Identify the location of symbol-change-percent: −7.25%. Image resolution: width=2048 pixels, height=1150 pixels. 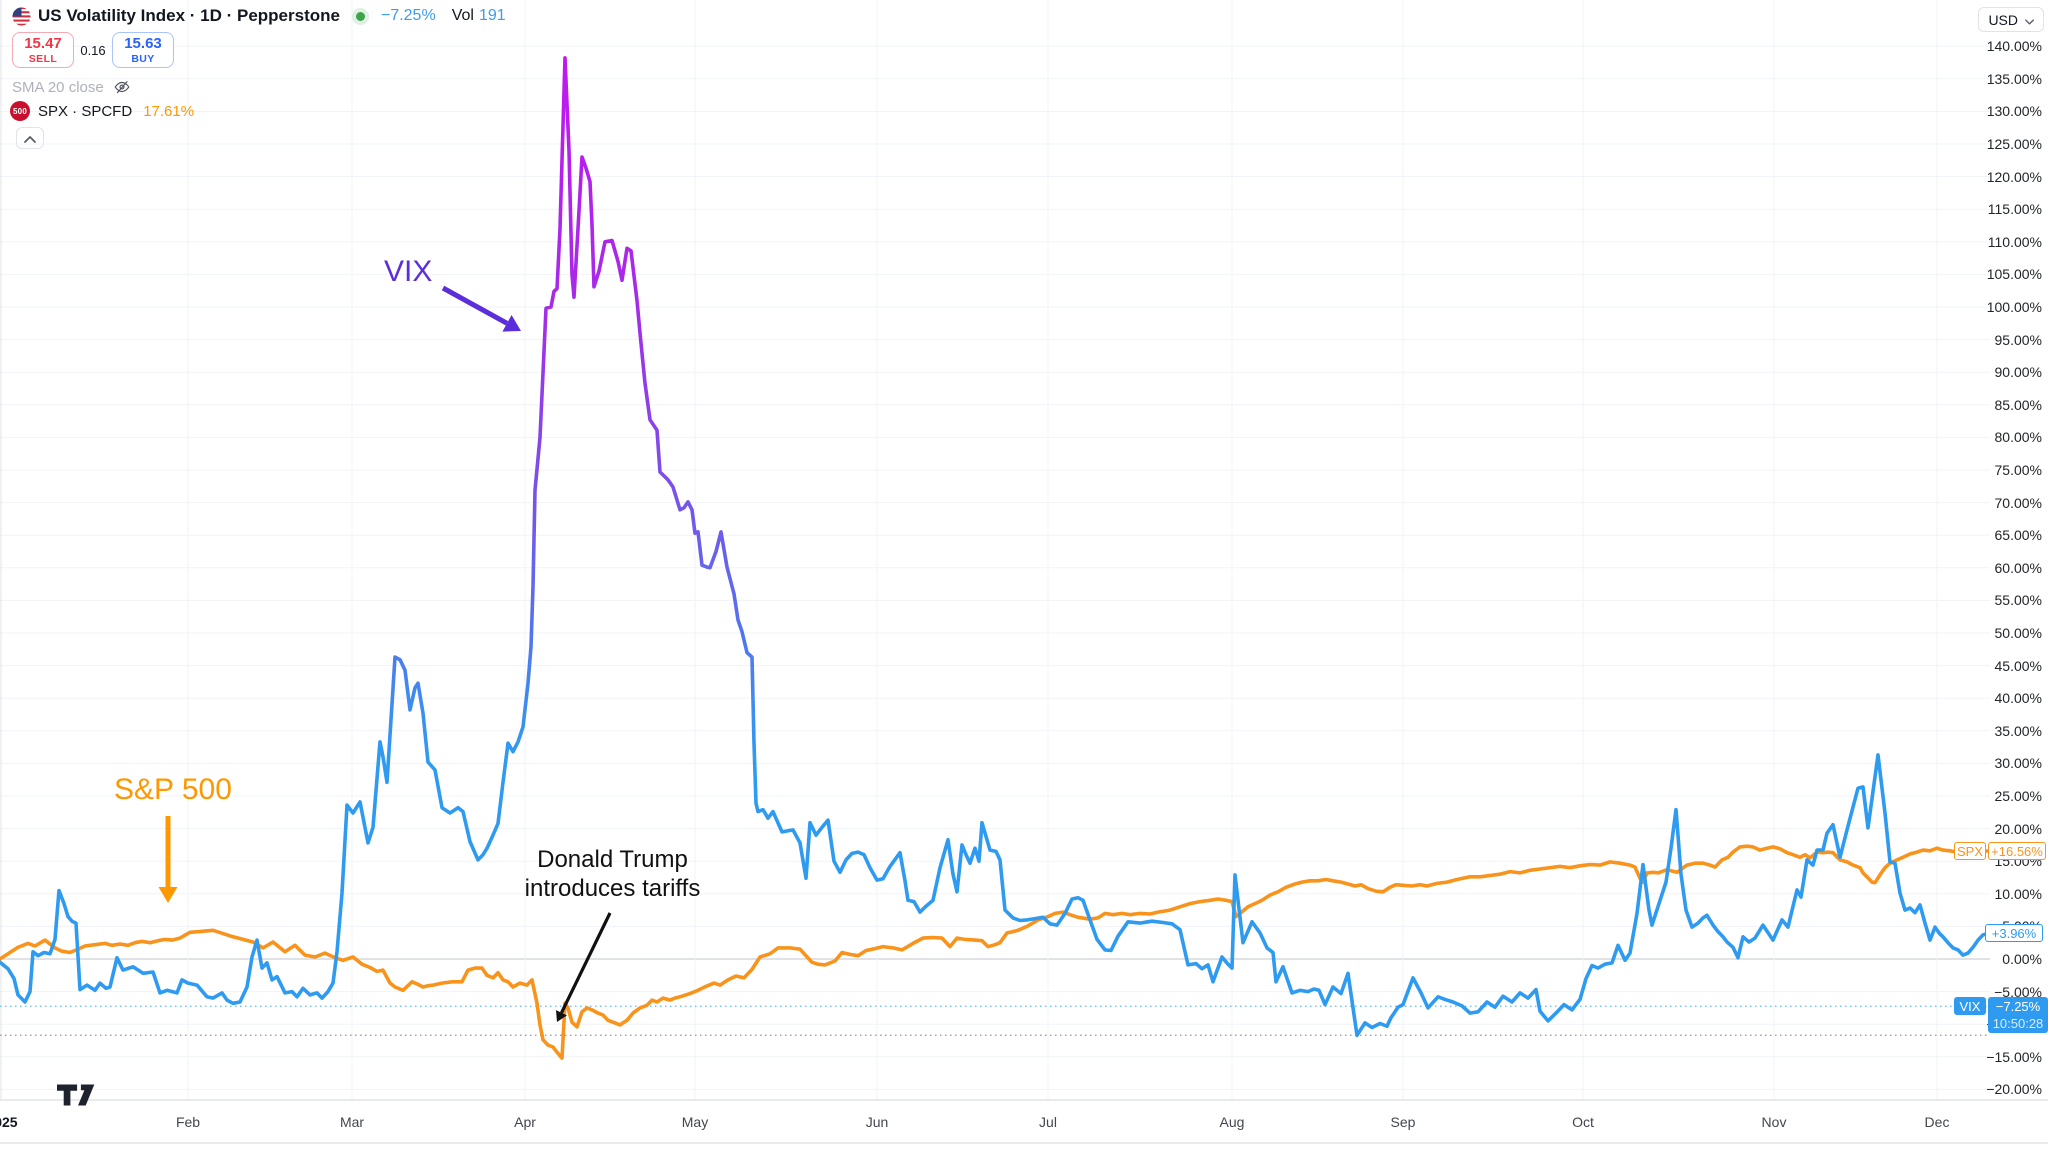
(408, 15).